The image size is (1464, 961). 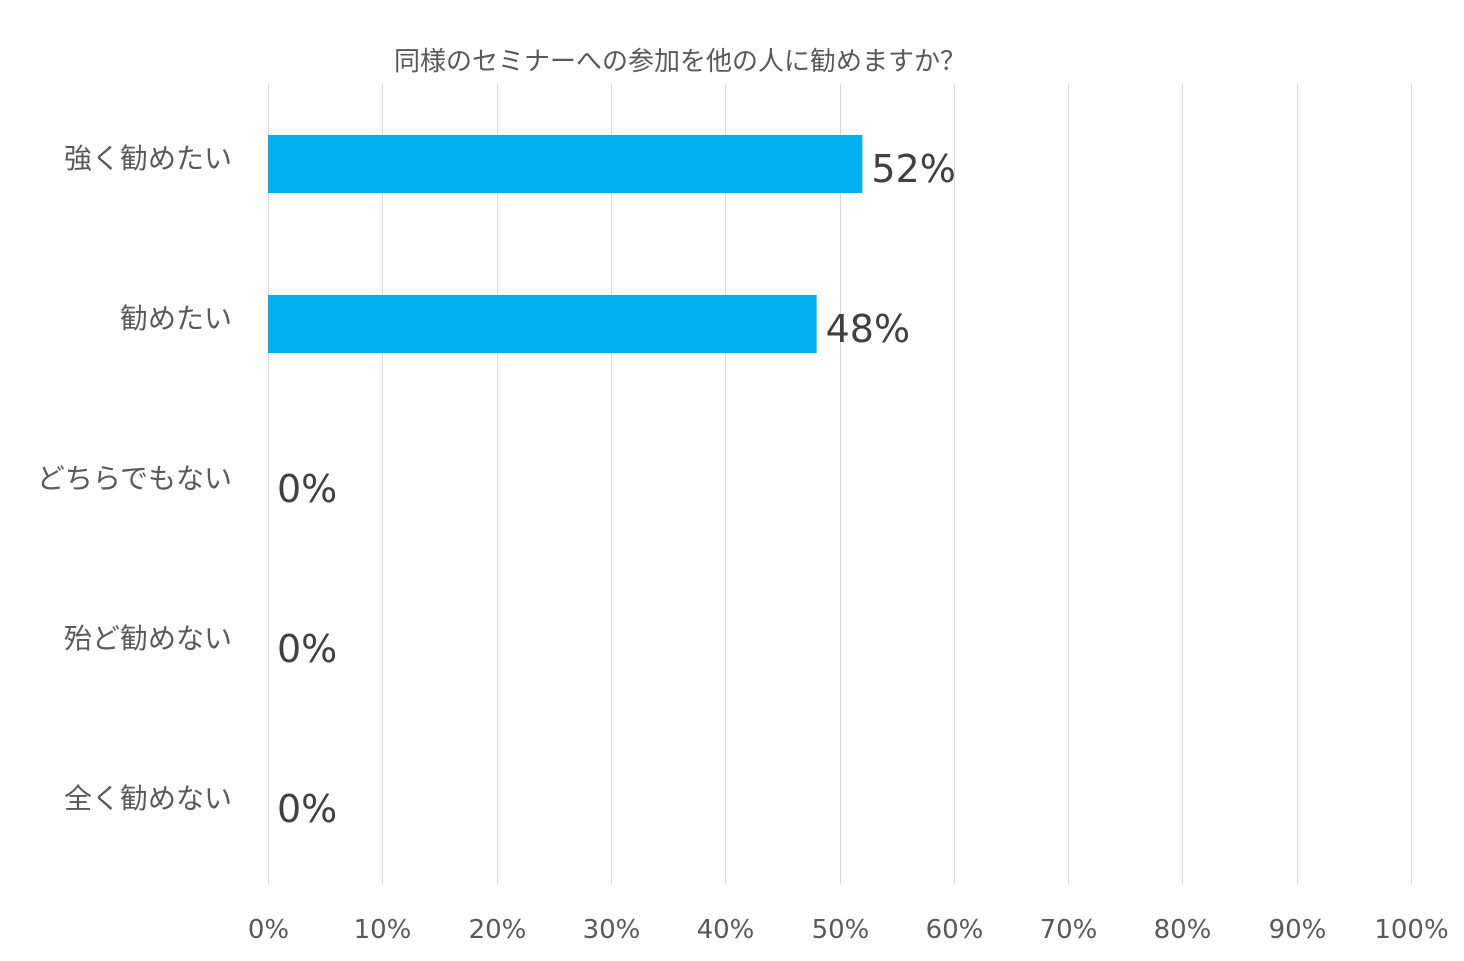 What do you see at coordinates (498, 930) in the screenshot?
I see `x-tick-label: 20%` at bounding box center [498, 930].